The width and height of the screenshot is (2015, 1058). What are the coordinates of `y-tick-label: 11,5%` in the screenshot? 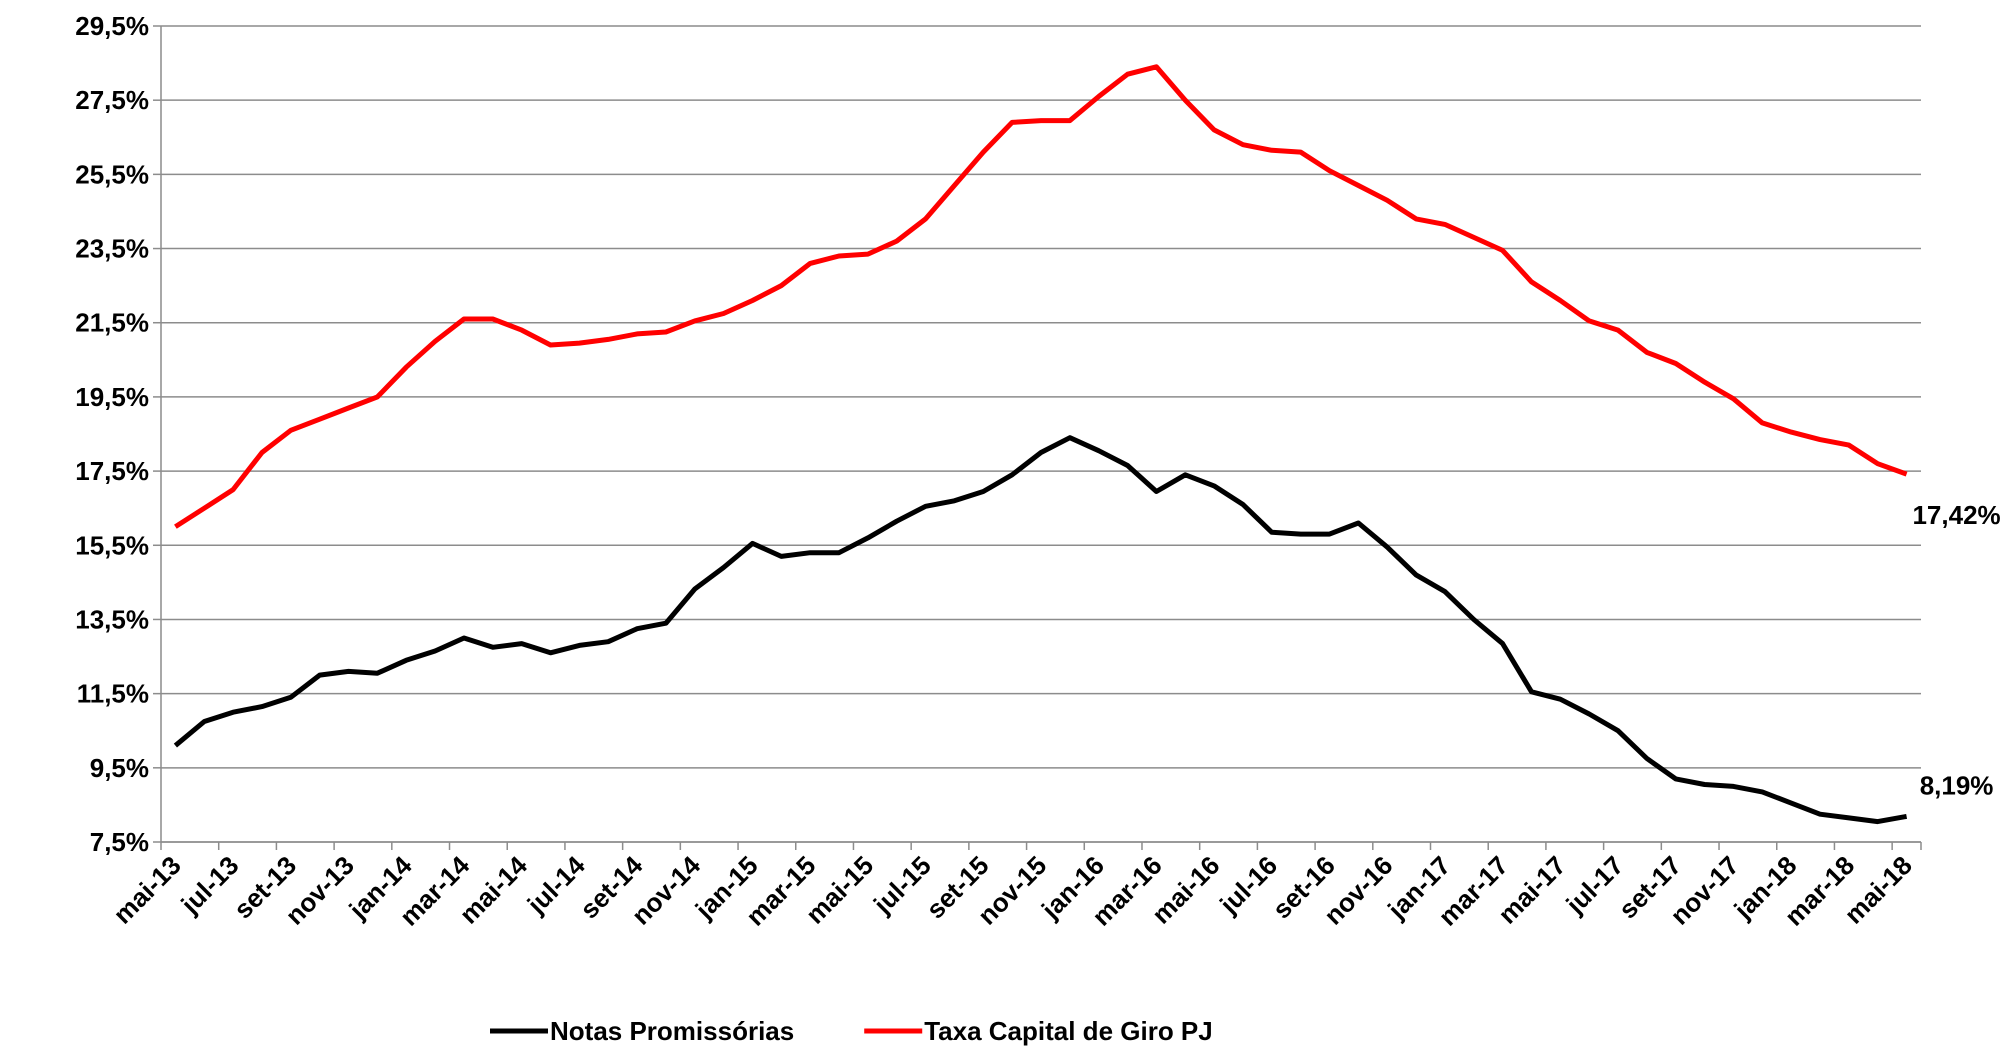 It's located at (113, 694).